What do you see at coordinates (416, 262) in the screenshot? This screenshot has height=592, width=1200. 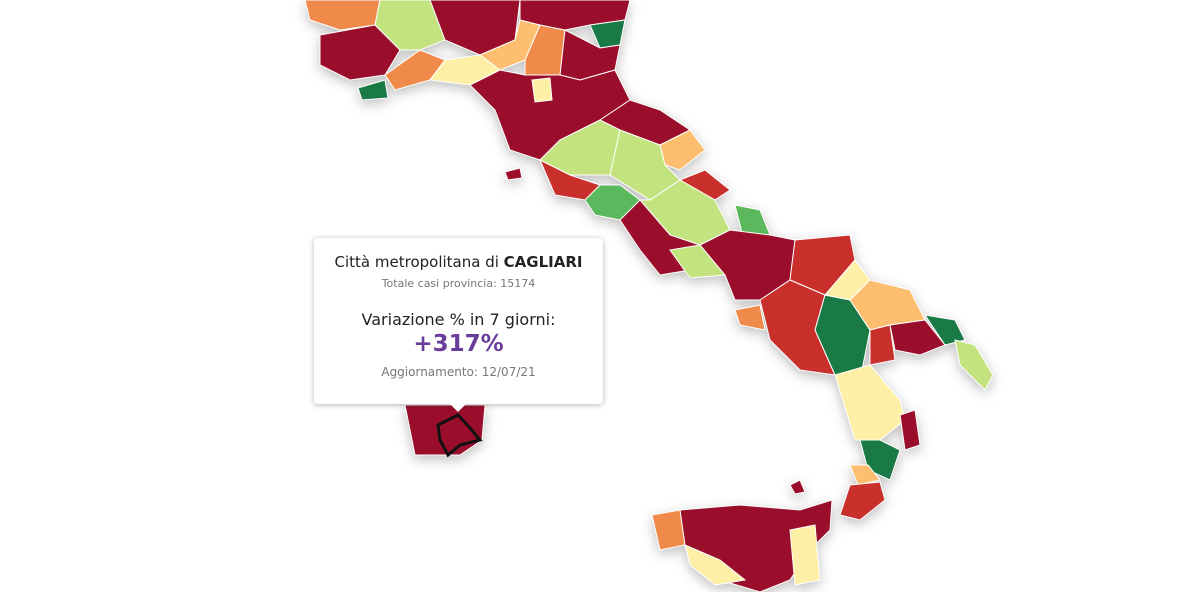 I see `title-prefix: Città metropolitana di` at bounding box center [416, 262].